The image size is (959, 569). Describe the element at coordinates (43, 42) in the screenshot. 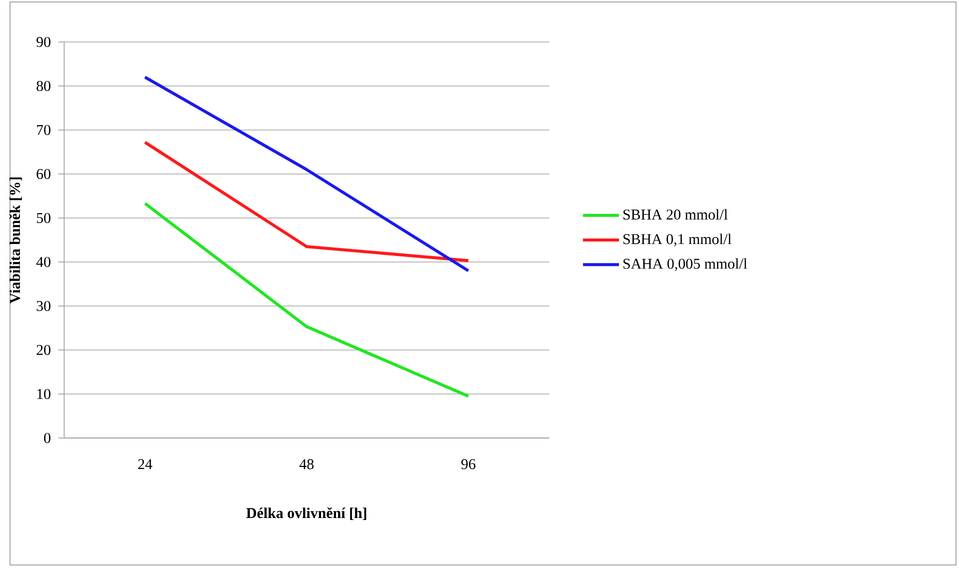

I see `y-tick-label: 90` at that location.